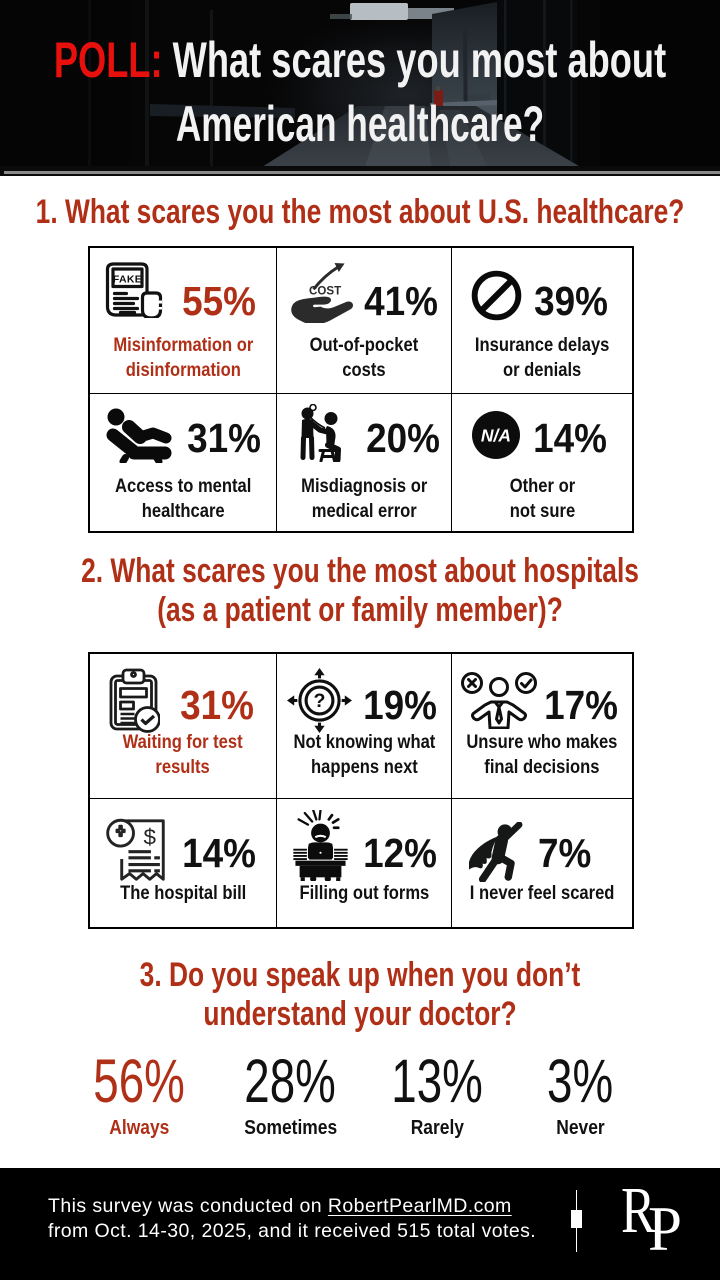 Image resolution: width=720 pixels, height=1280 pixels. Describe the element at coordinates (127, 279) in the screenshot. I see `svg-text: FAKE` at that location.